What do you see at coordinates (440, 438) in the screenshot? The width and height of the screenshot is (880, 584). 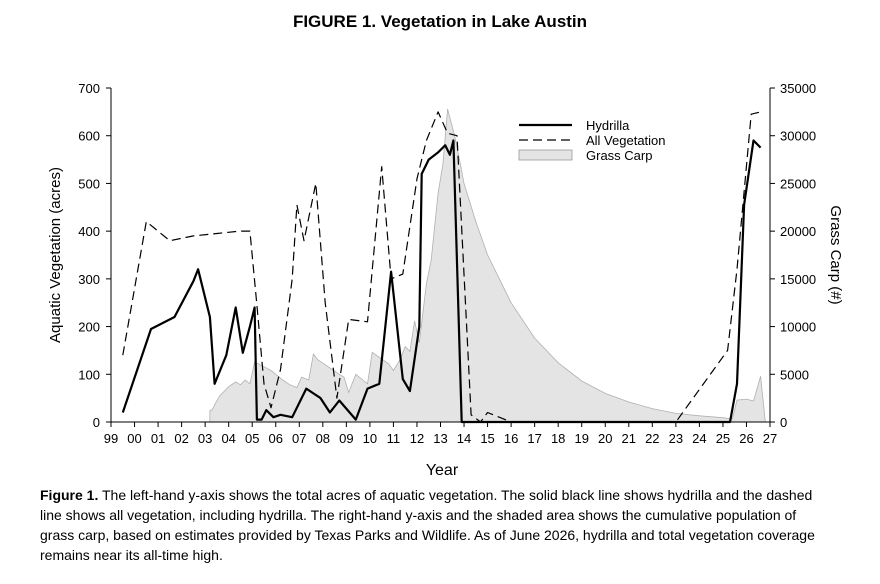 I see `x-tick-label: 13` at bounding box center [440, 438].